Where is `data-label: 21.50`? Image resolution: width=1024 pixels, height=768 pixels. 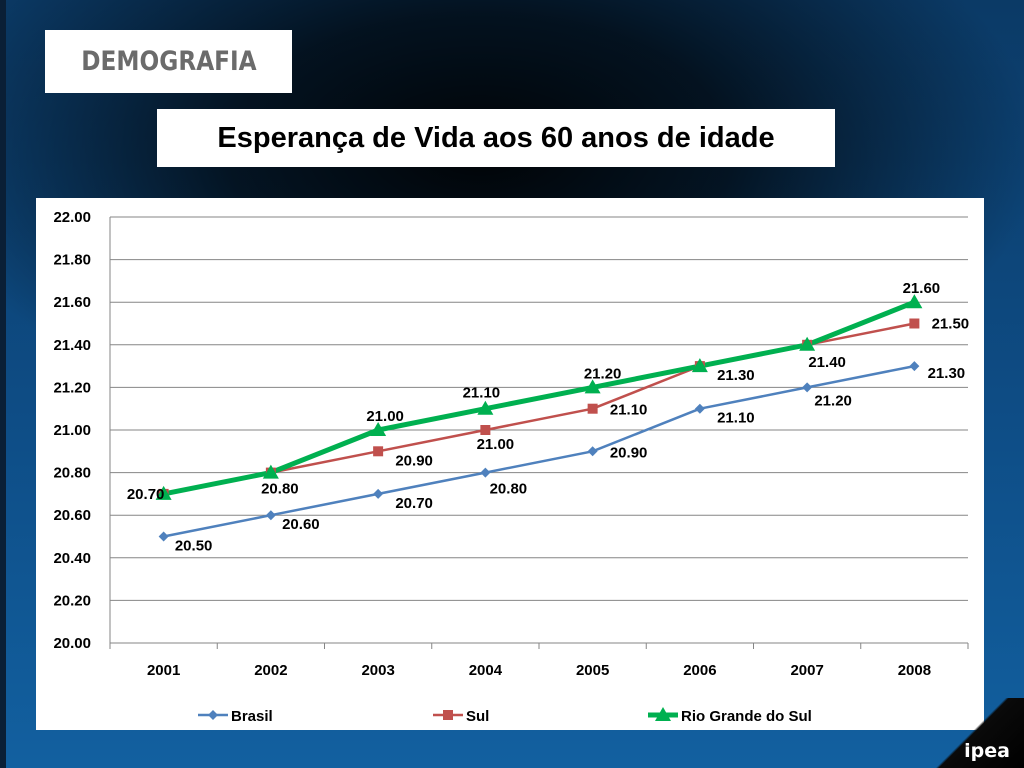
data-label: 21.50 is located at coordinates (951, 324).